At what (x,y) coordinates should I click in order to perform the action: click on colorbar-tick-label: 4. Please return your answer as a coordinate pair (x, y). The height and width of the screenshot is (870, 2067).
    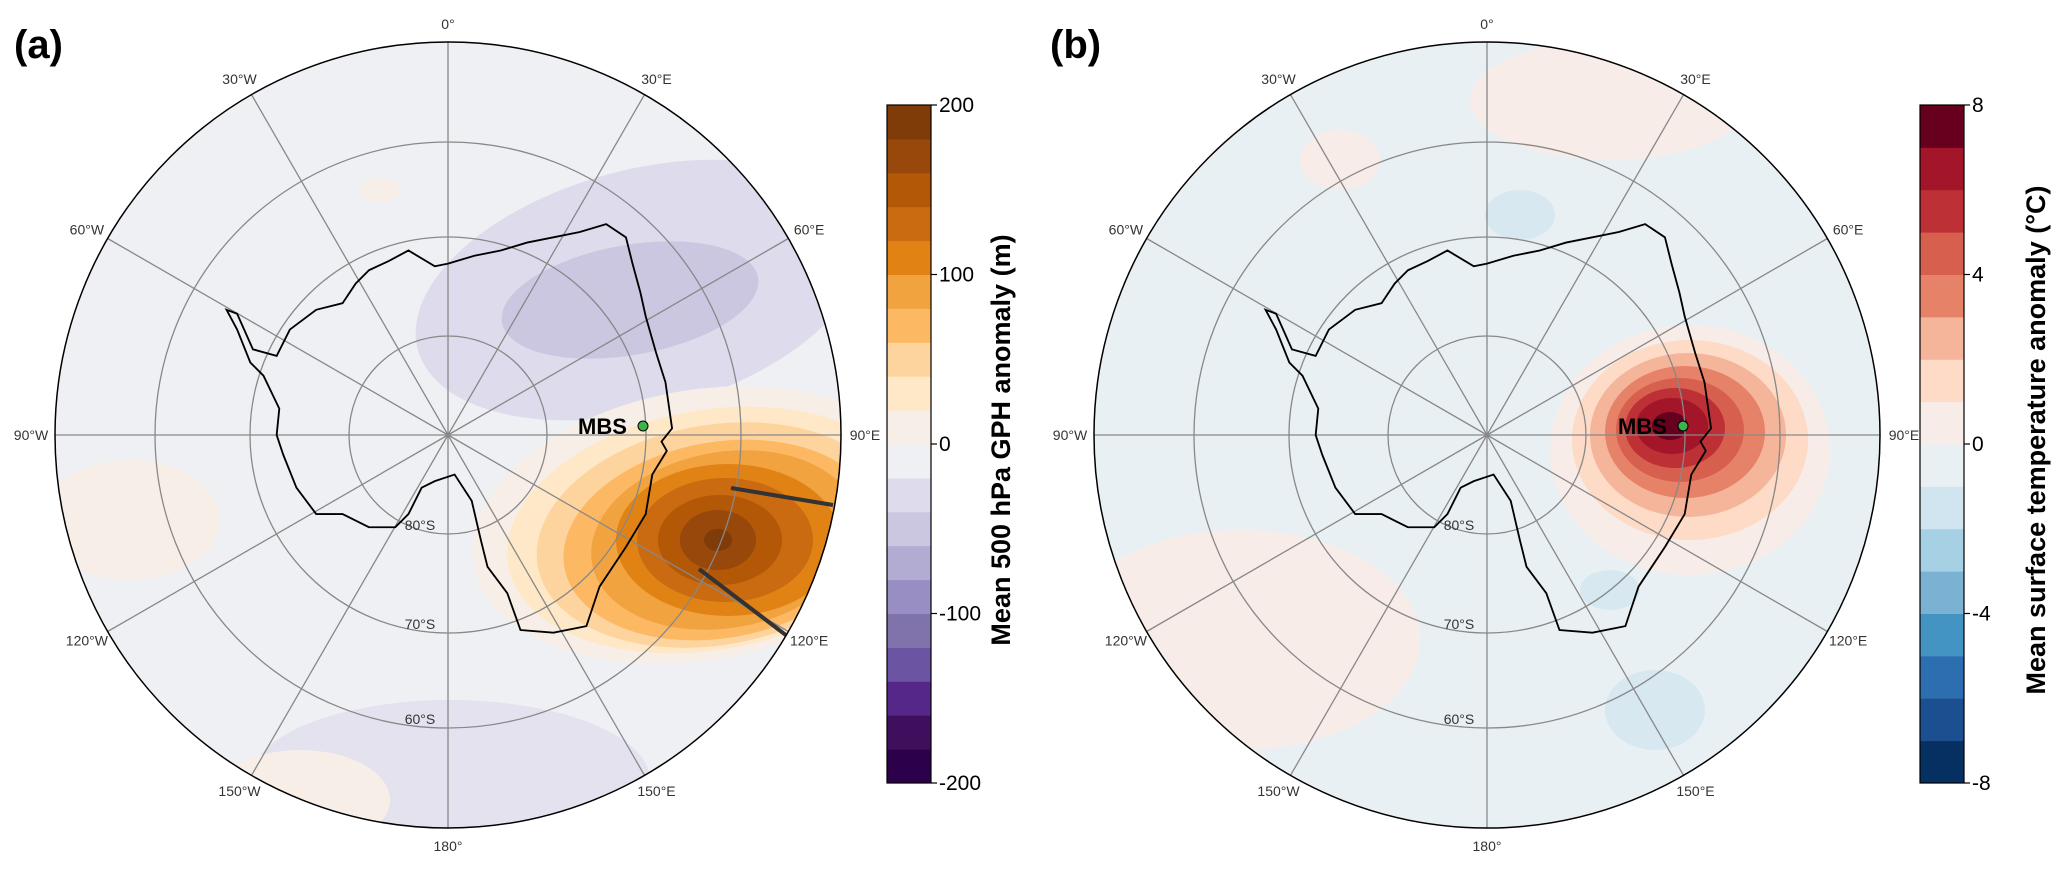
    Looking at the image, I should click on (1978, 275).